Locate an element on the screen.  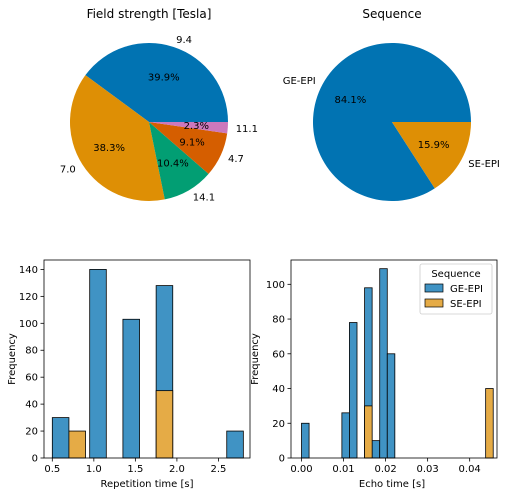
pie-slice-se-epi is located at coordinates (431, 155).